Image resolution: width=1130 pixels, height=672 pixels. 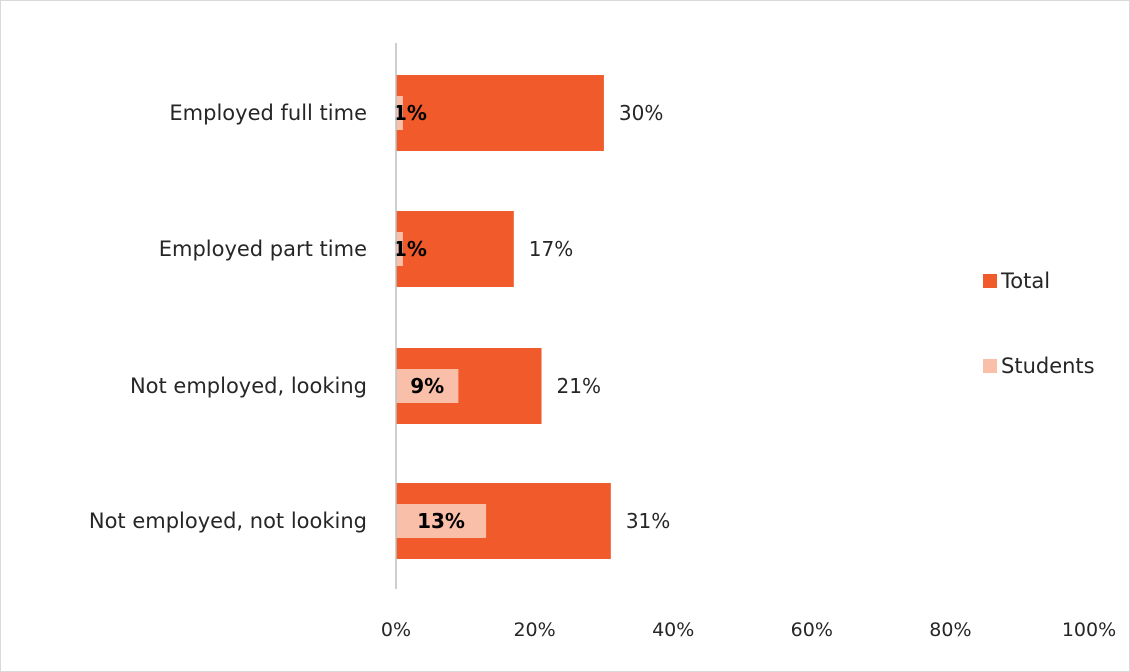 What do you see at coordinates (228, 521) in the screenshot?
I see `category-label: Not employed, not looking` at bounding box center [228, 521].